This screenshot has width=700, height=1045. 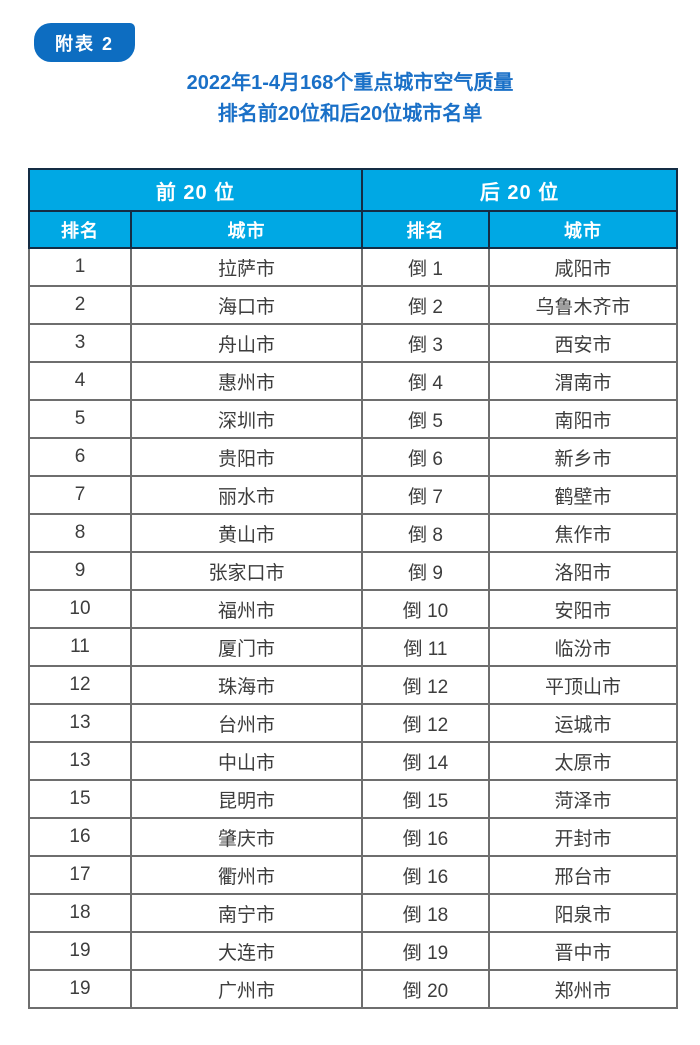 I want to click on table-row: 15 昆明市 倒 15 菏泽市, so click(x=353, y=799).